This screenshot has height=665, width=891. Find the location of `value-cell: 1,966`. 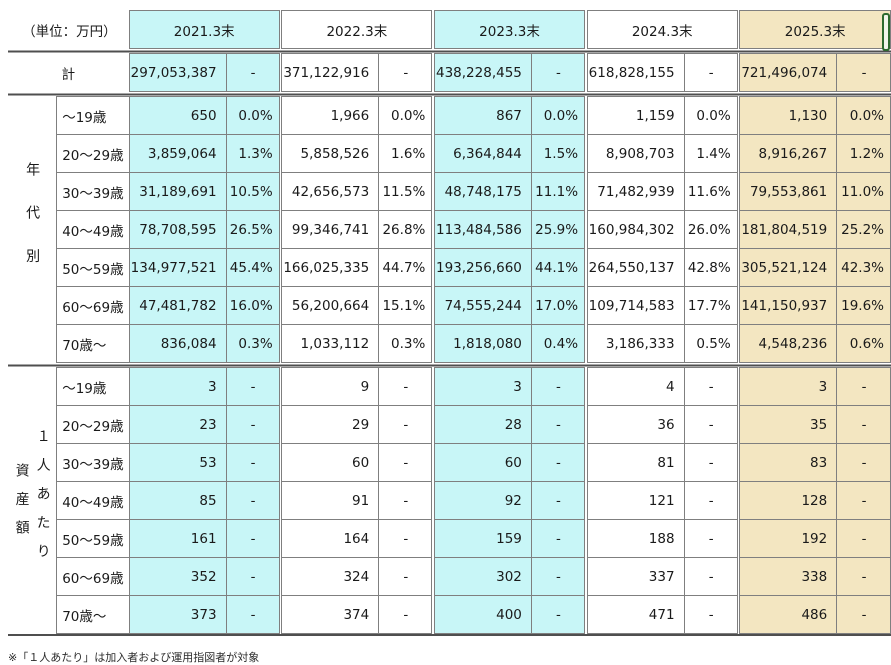

value-cell: 1,966 is located at coordinates (330, 115).